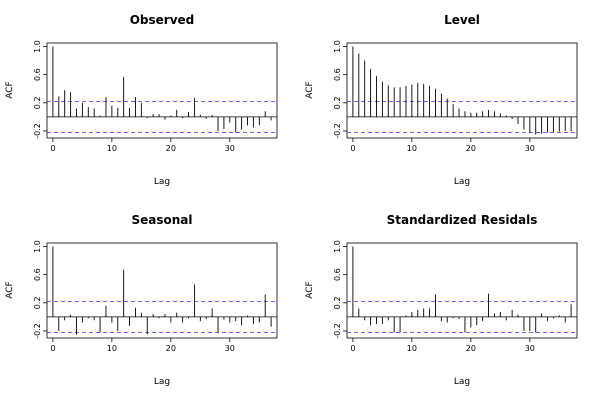  What do you see at coordinates (462, 20) in the screenshot?
I see `panel-title: Level` at bounding box center [462, 20].